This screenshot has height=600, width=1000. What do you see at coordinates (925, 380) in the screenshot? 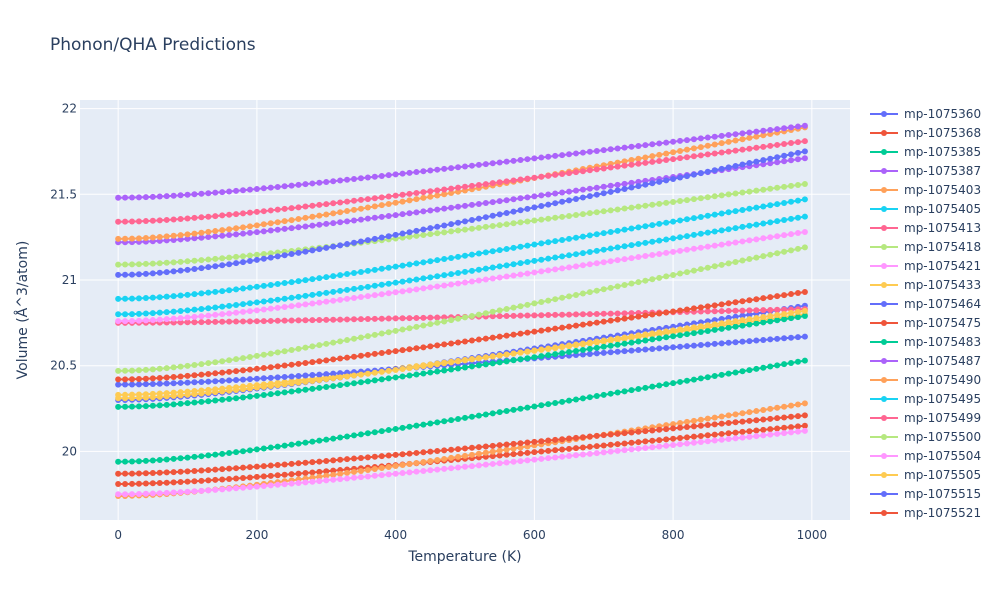
I see `legend-item: mp-1075490` at bounding box center [925, 380].